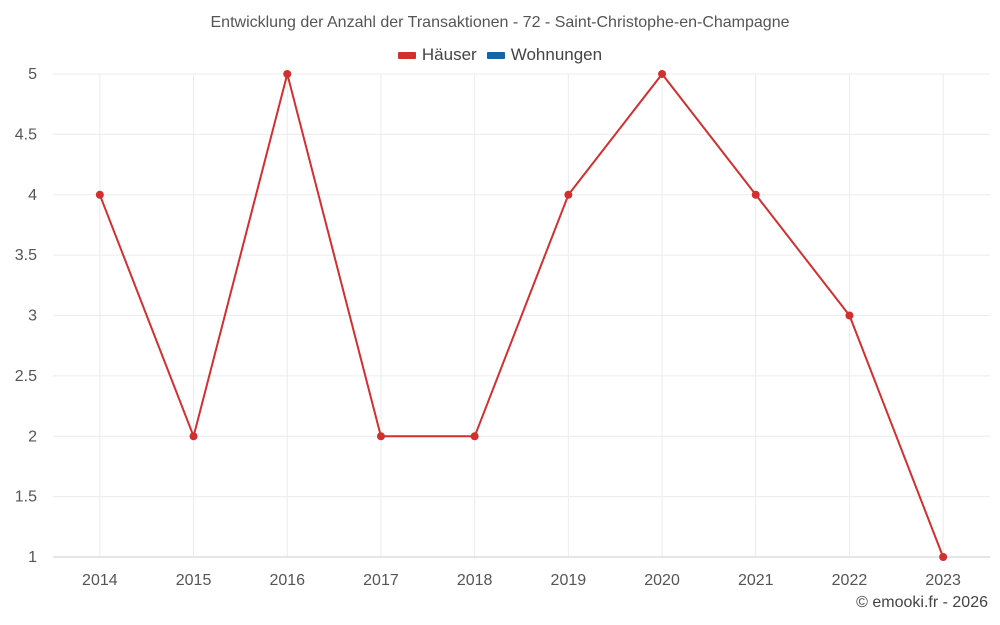  What do you see at coordinates (32, 316) in the screenshot?
I see `y-tick-label: 3` at bounding box center [32, 316].